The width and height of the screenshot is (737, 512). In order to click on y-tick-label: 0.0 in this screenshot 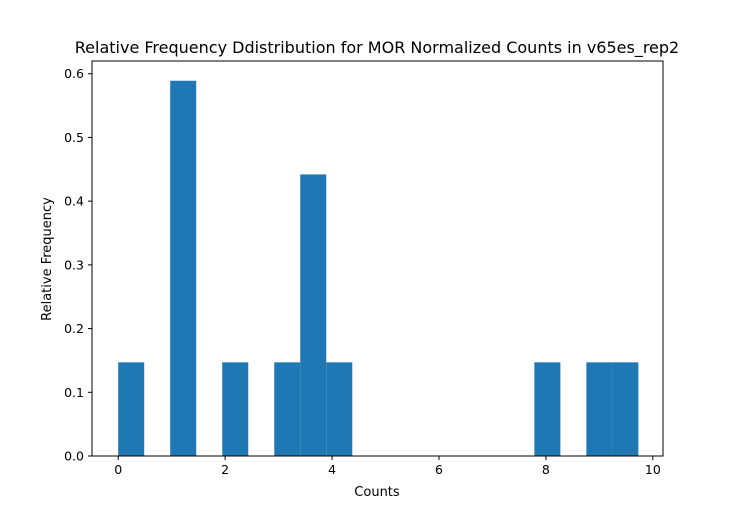, I will do `click(74, 456)`.